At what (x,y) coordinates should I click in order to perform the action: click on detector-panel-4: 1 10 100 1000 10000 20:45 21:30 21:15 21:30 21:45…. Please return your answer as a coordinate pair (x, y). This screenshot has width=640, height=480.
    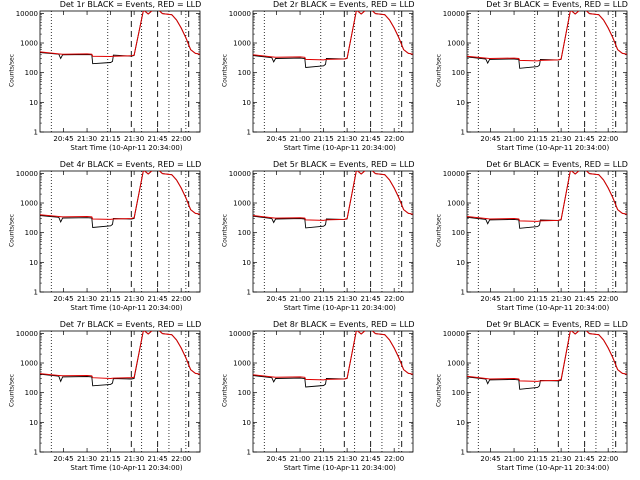
    Looking at the image, I should click on (106, 240).